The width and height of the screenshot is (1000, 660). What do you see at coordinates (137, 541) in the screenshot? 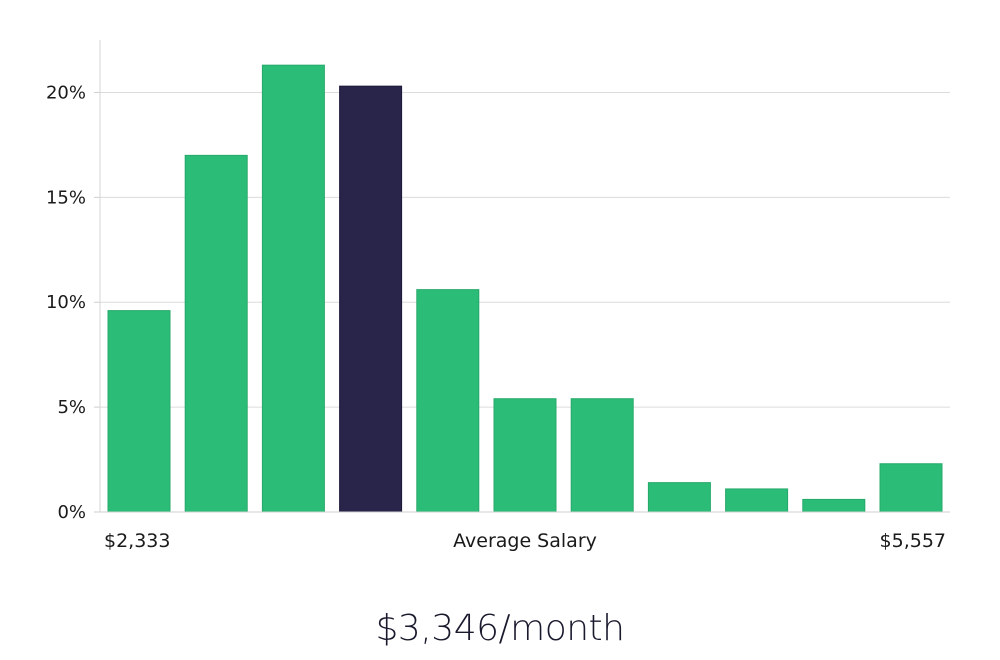
I see `x-start-label: $2,333` at bounding box center [137, 541].